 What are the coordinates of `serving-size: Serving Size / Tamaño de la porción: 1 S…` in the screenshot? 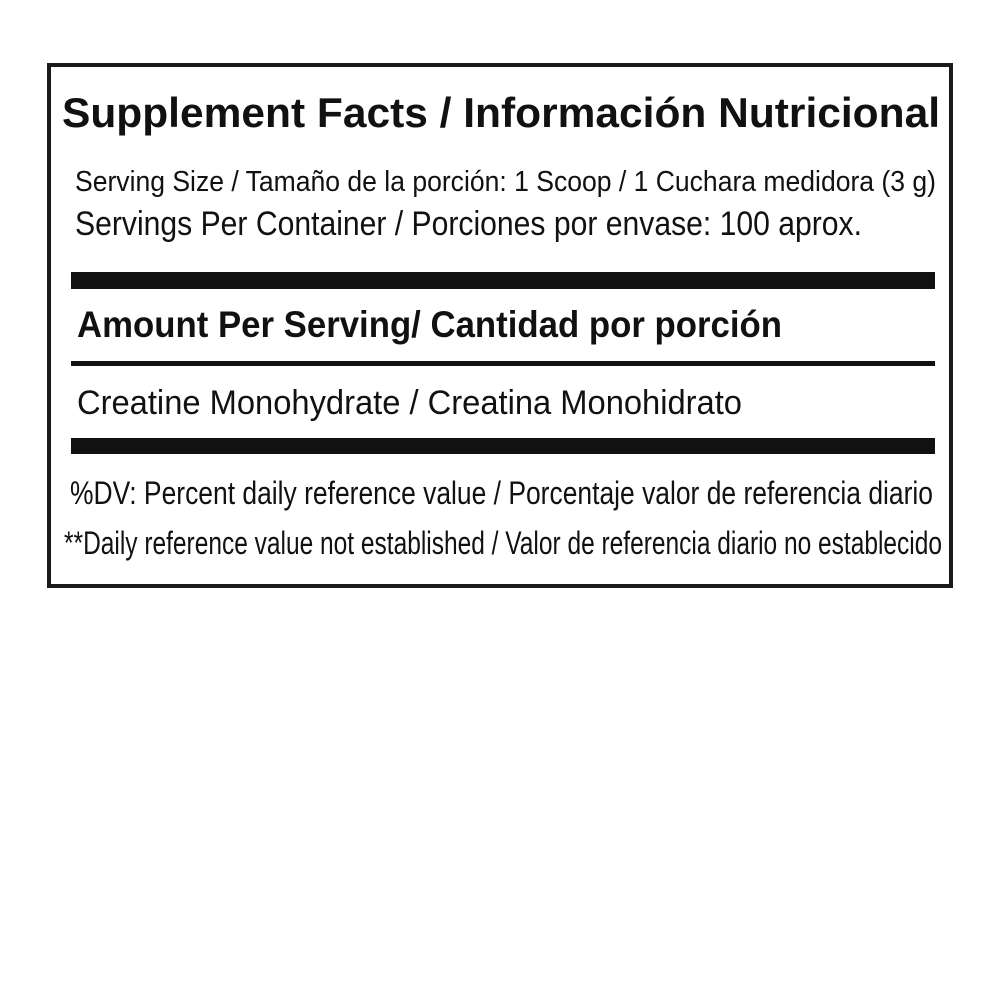 It's located at (505, 182).